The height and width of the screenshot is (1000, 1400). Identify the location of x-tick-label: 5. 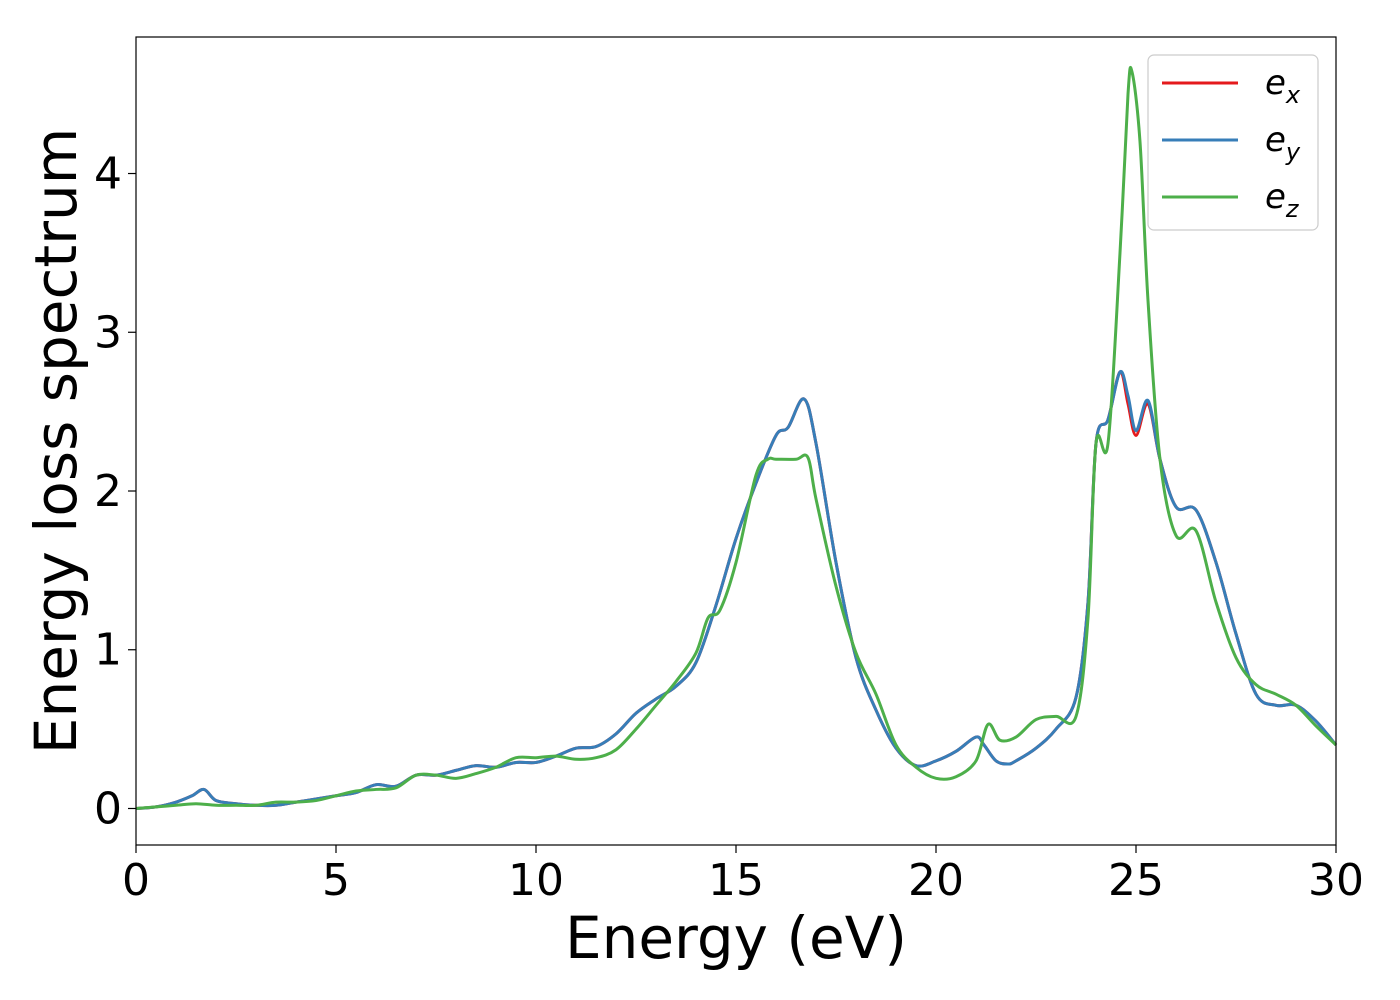
(336, 880).